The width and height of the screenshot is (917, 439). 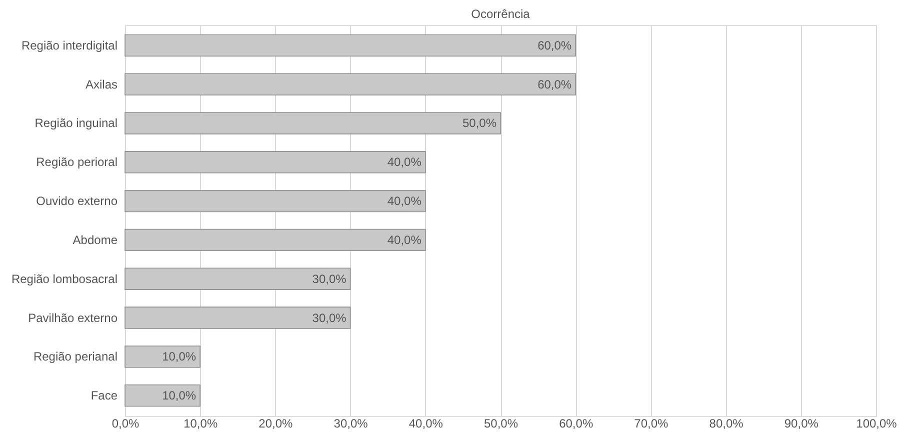 I want to click on y-tick-label: Região interdigital, so click(x=69, y=45).